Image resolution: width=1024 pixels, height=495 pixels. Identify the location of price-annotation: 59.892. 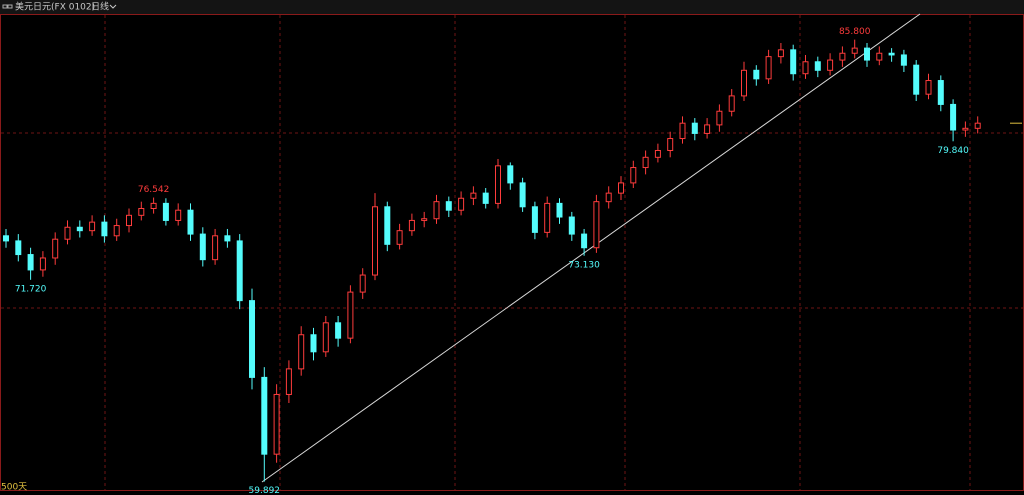
(265, 490).